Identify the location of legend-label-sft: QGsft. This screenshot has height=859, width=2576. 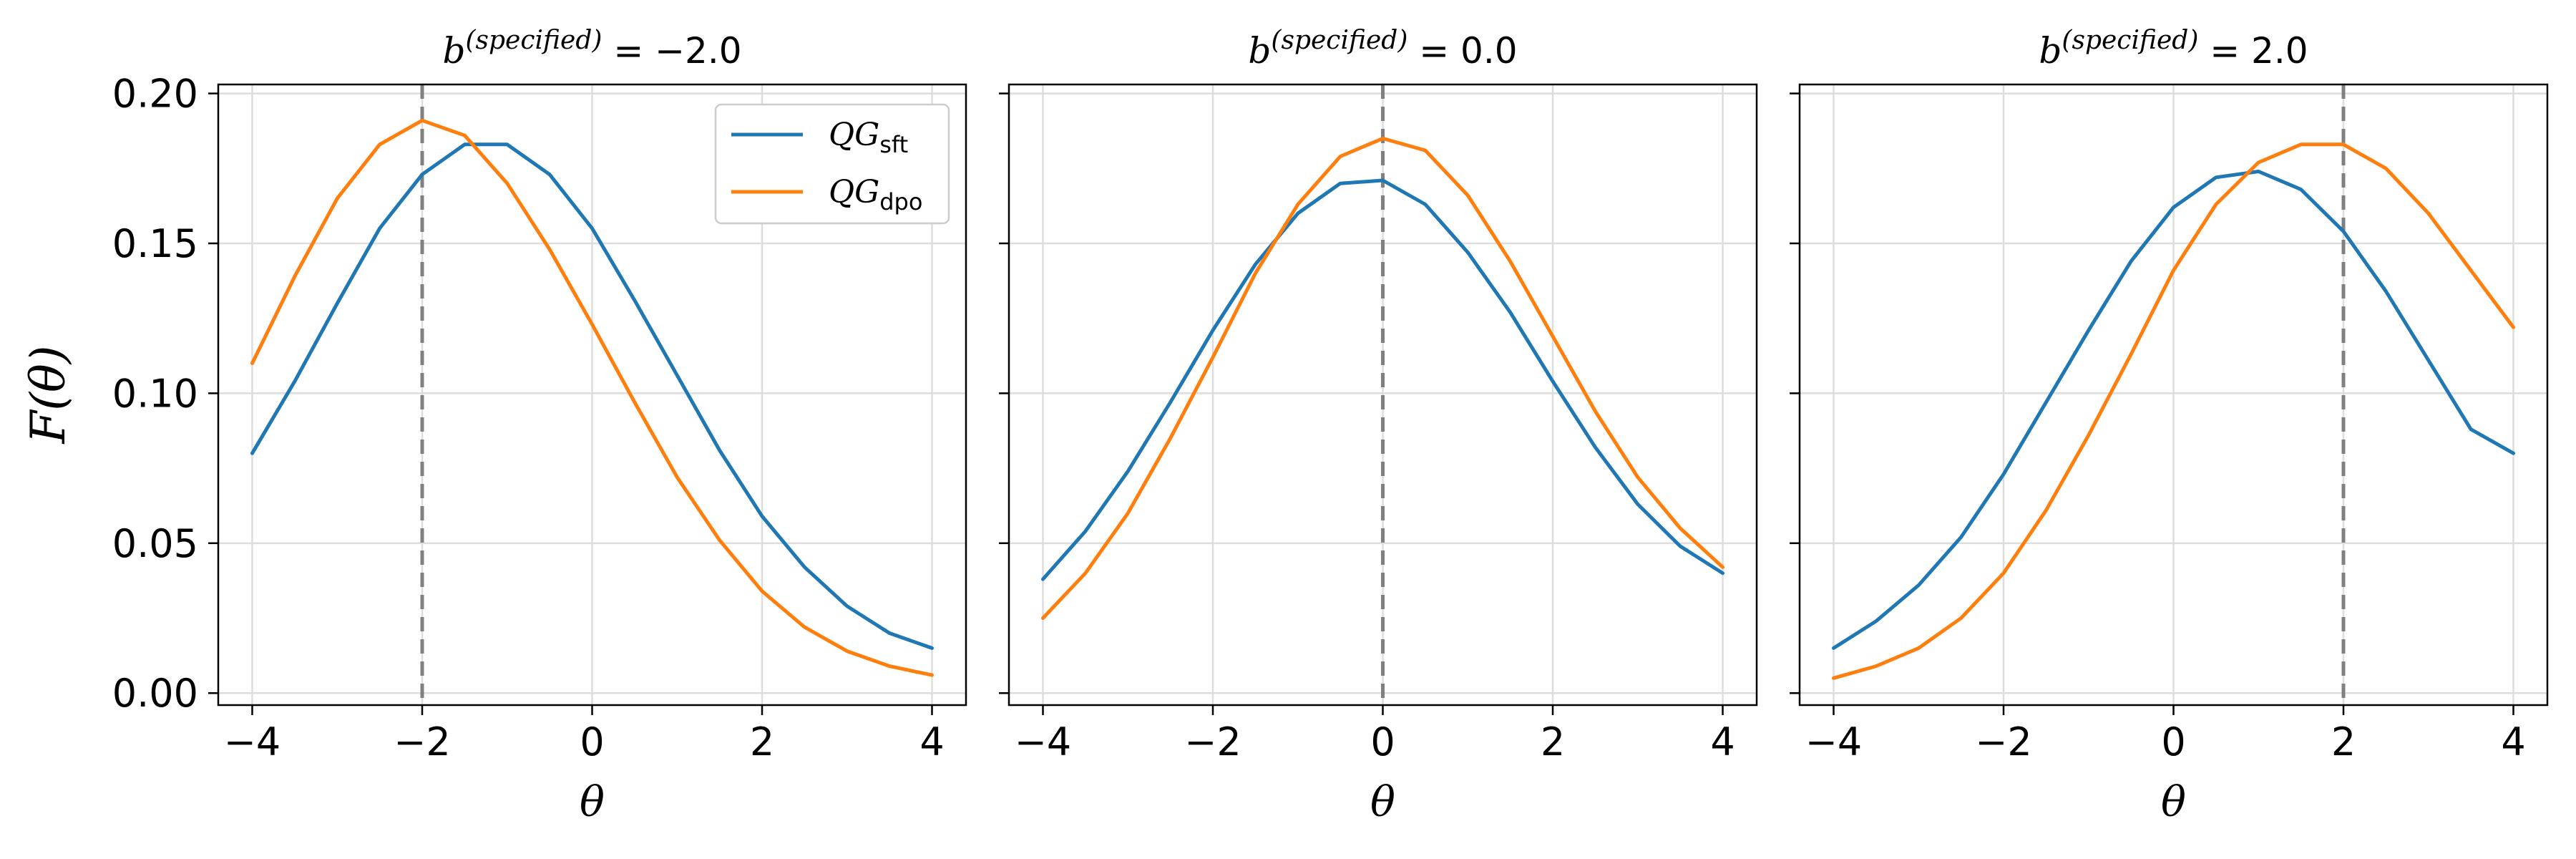
(868, 137).